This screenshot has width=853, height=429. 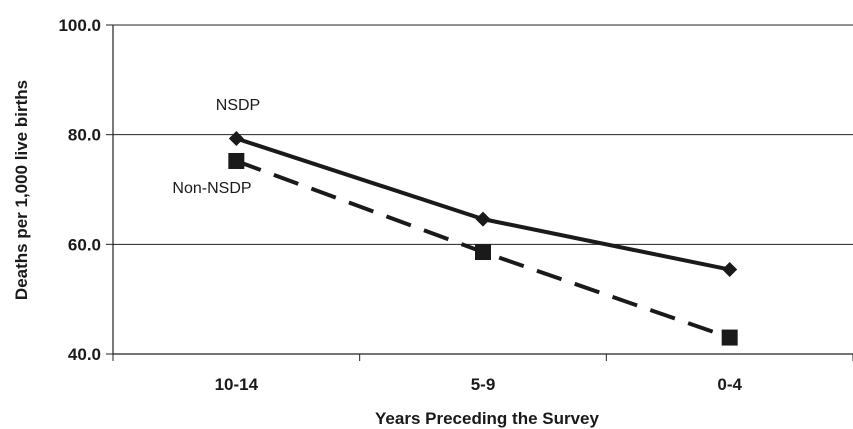 What do you see at coordinates (211, 188) in the screenshot?
I see `series-label-non-nsdp: Non-NSDP` at bounding box center [211, 188].